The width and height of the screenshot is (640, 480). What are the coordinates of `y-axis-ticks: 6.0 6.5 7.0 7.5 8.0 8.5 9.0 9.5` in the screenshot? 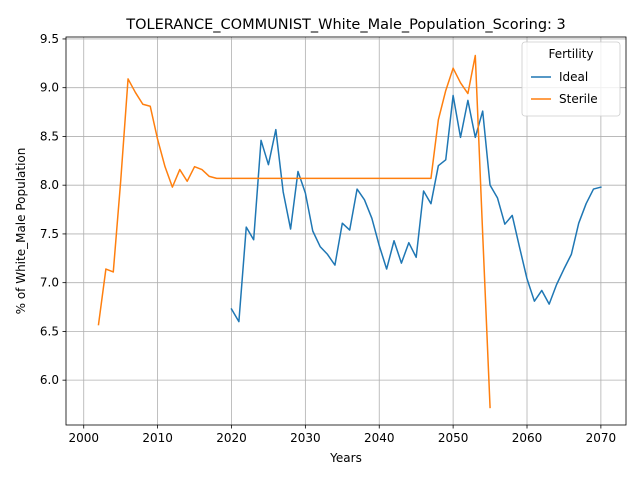 It's located at (53, 209).